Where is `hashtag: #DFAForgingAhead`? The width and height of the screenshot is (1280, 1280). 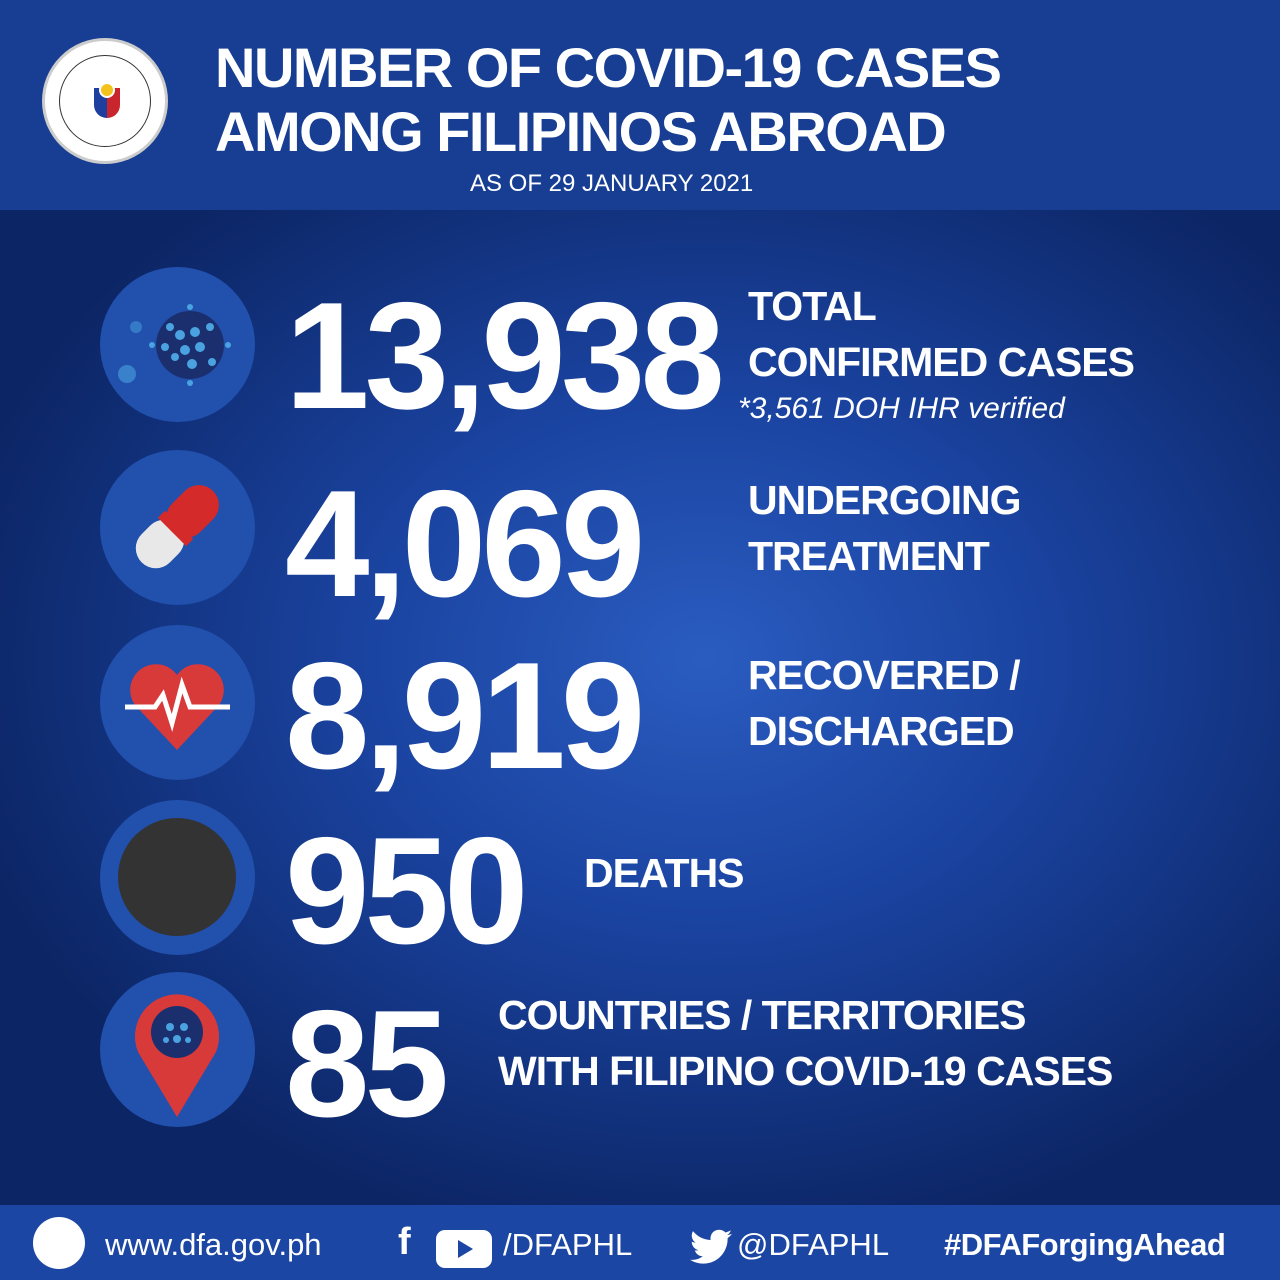 hashtag: #DFAForgingAhead is located at coordinates (1085, 1244).